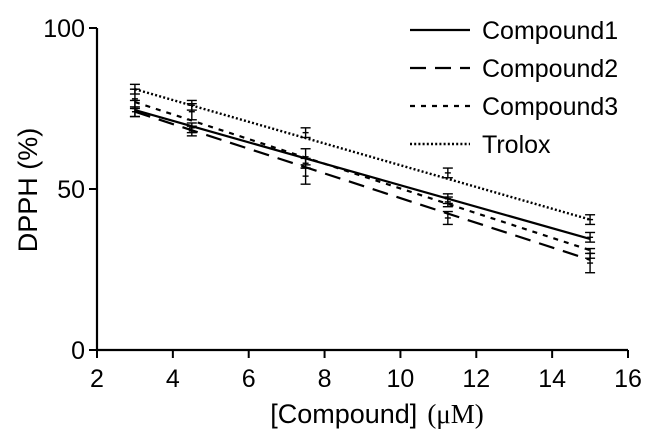 Image resolution: width=645 pixels, height=433 pixels. What do you see at coordinates (97, 379) in the screenshot?
I see `x-tick-label: 2` at bounding box center [97, 379].